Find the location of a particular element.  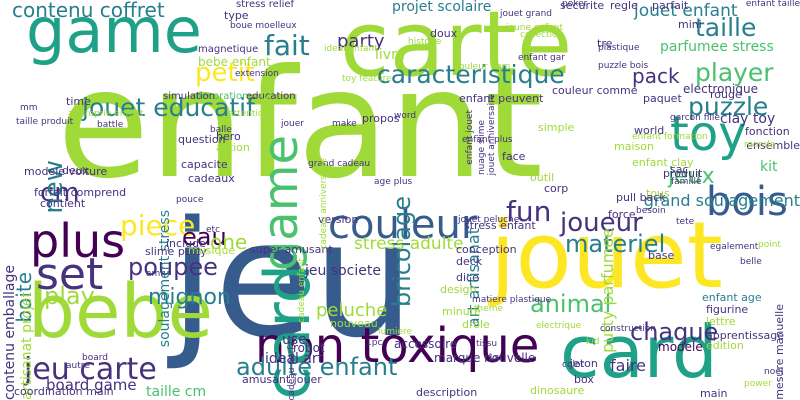

word-jouet-peluche: jouet peluche is located at coordinates (489, 220).